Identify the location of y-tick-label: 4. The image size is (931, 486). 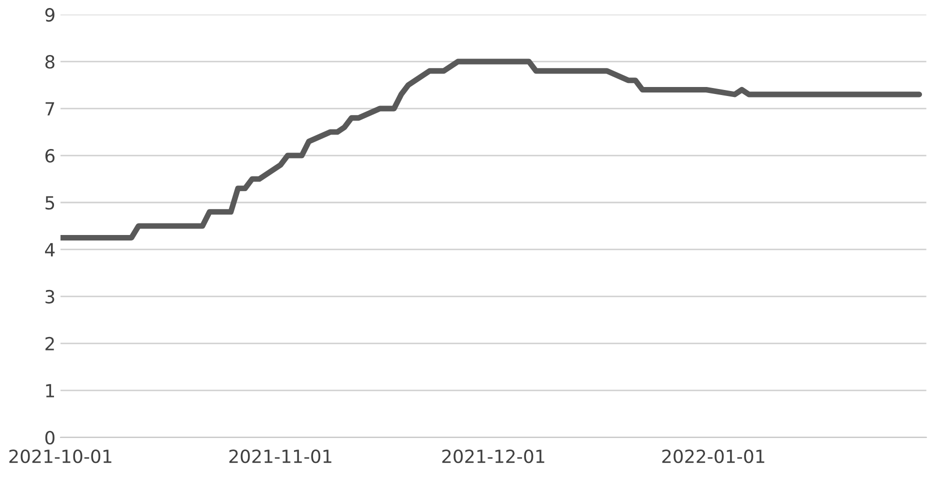
(50, 249).